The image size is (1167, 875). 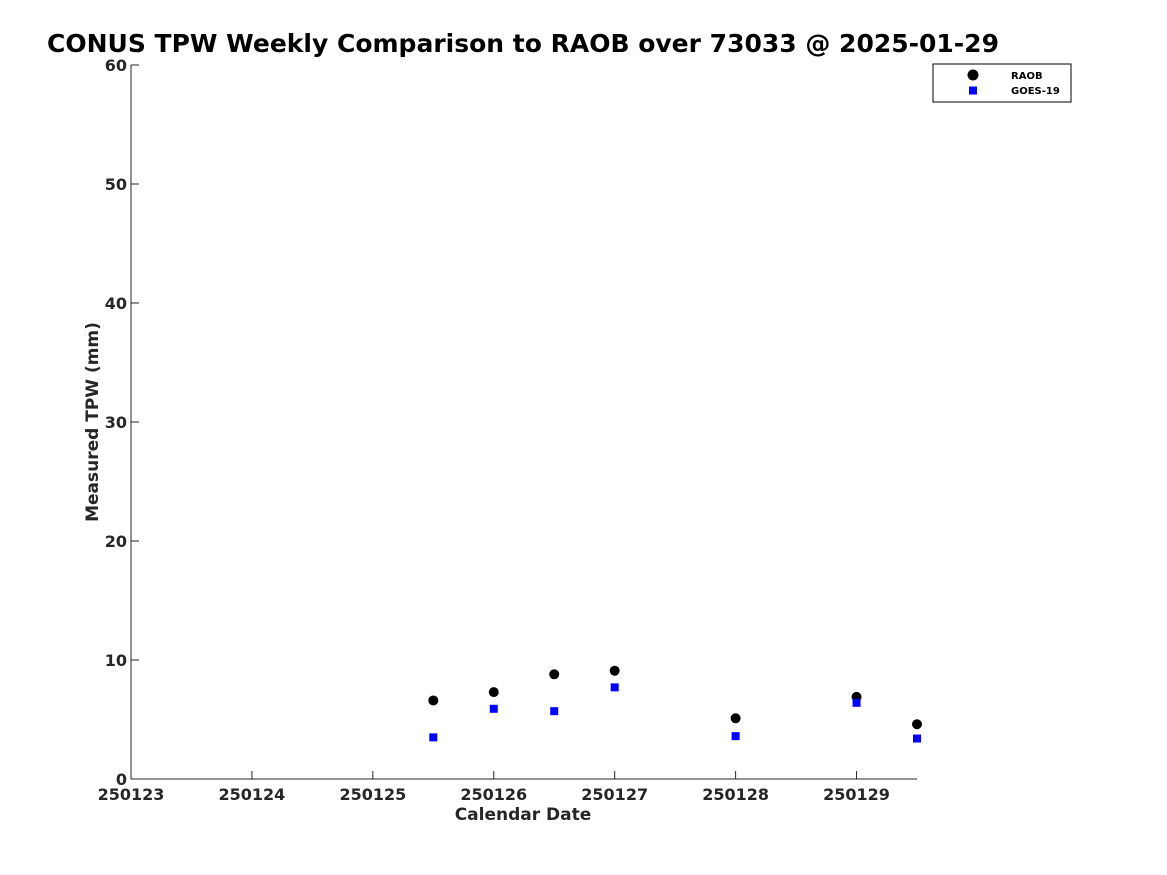 I want to click on y-axis-ticks: 0 10 20 30 40 50 60, so click(x=122, y=422).